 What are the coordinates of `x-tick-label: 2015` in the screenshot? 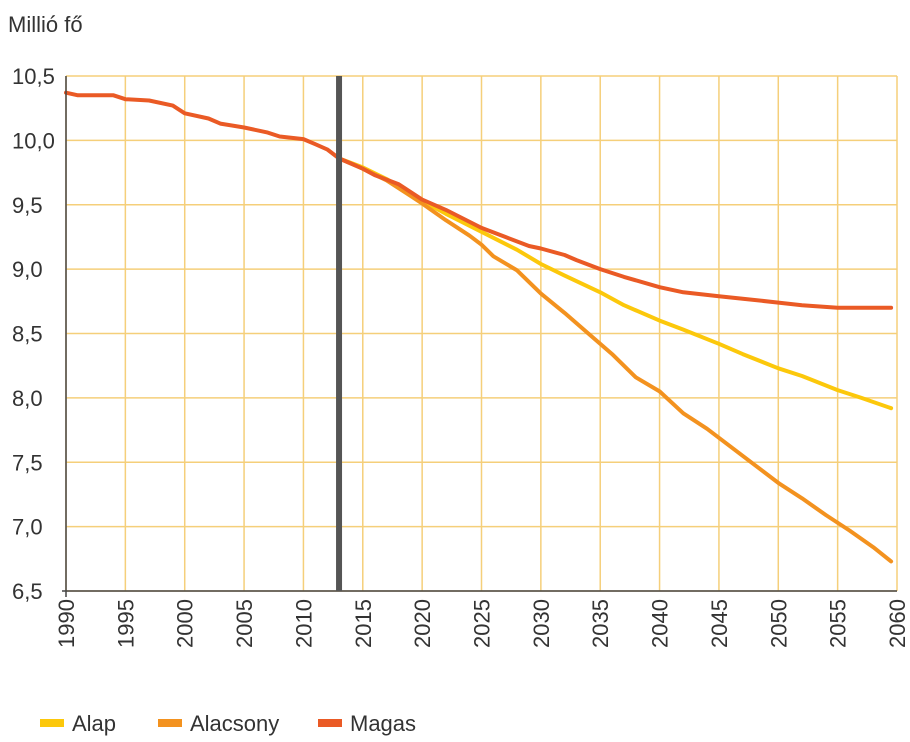 It's located at (363, 623).